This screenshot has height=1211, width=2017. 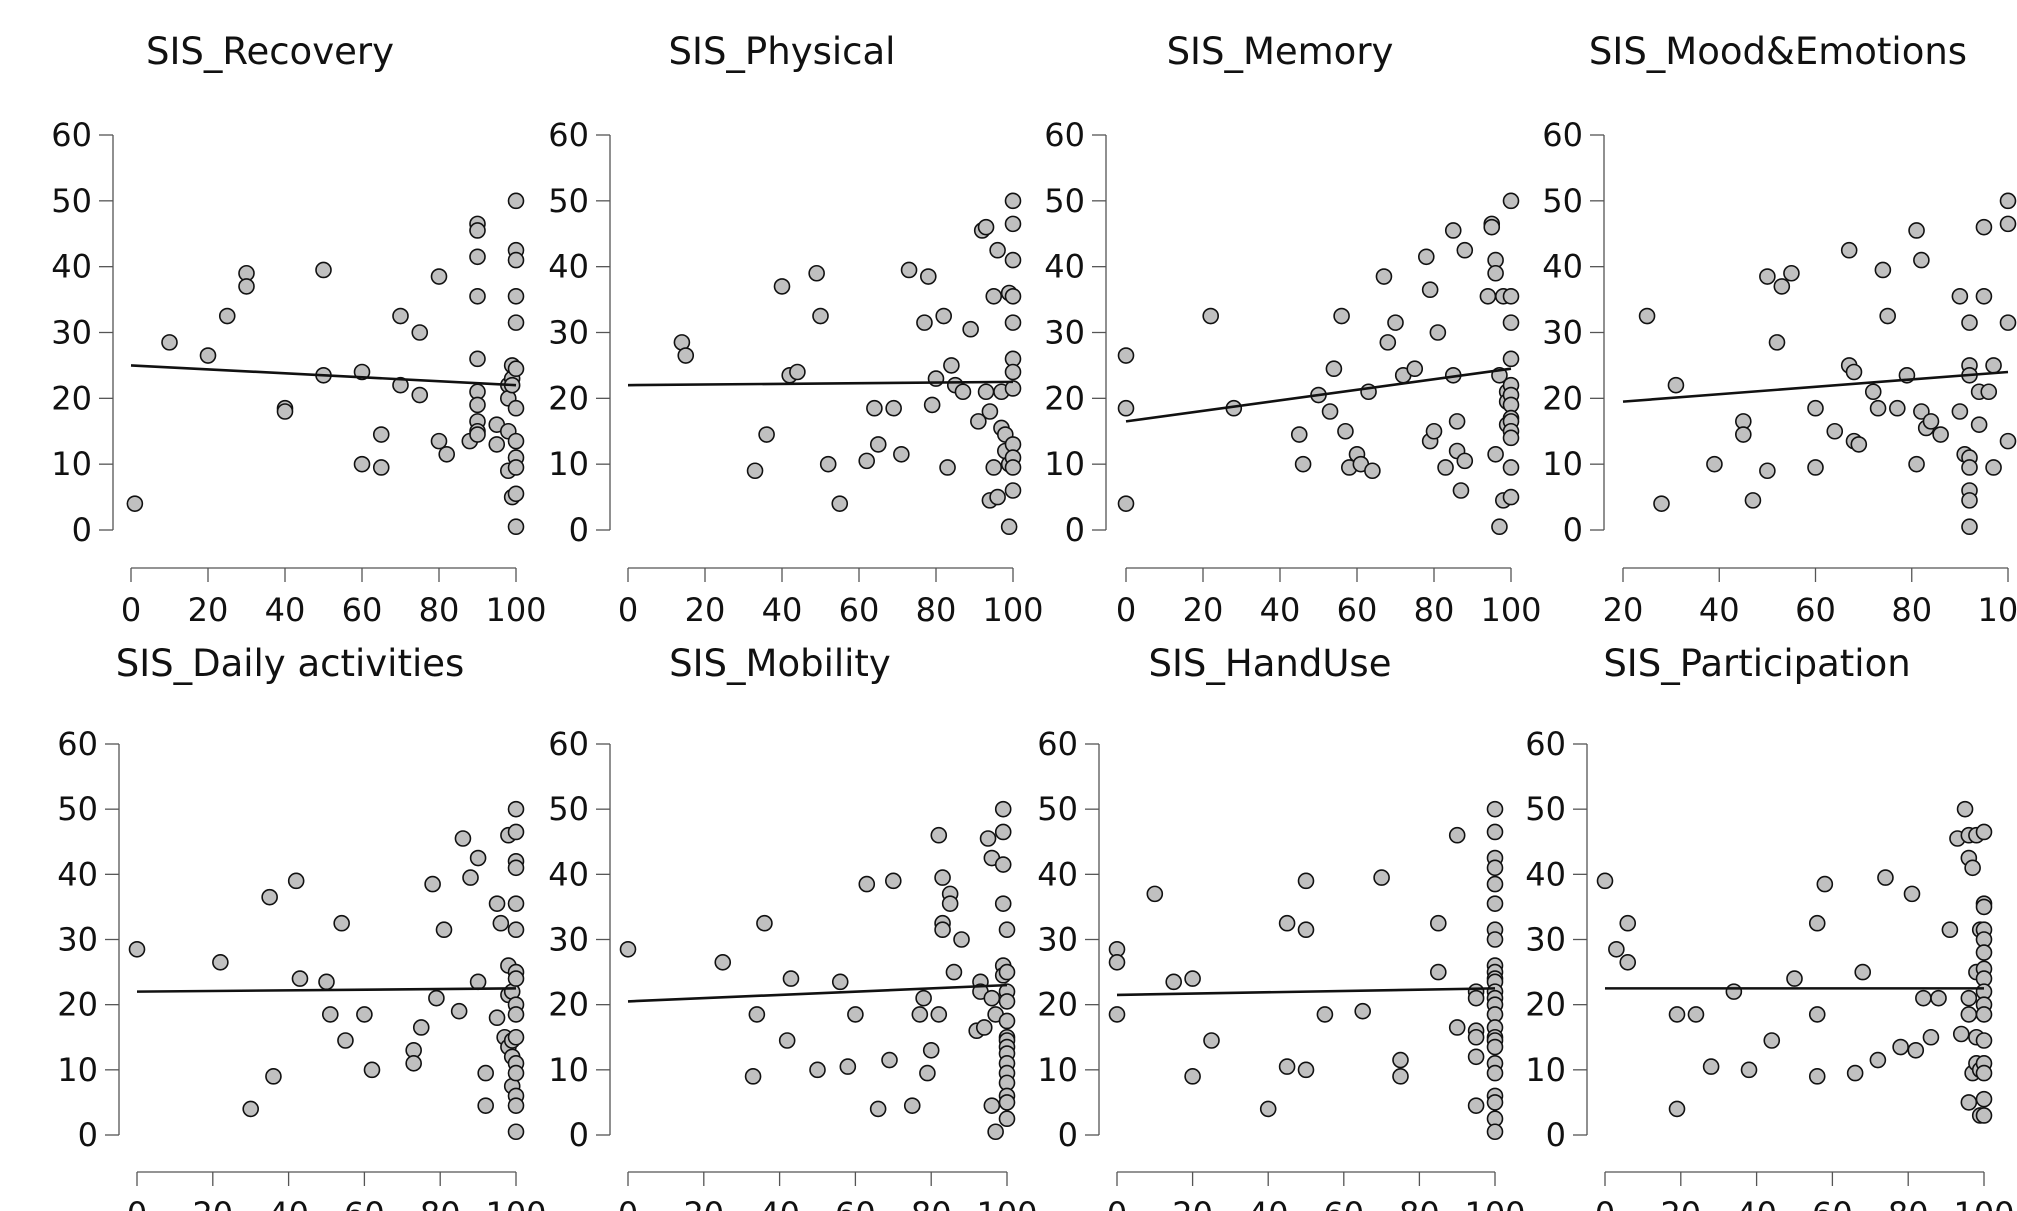 I want to click on x-tick-label: 60, so click(x=859, y=610).